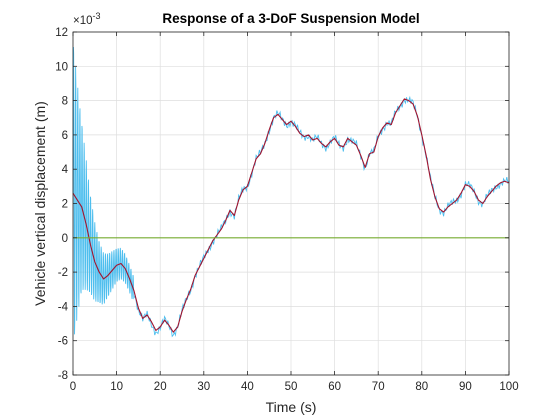 The width and height of the screenshot is (560, 420). I want to click on chart-title: Response of a 3-DoF Suspension Model, so click(290, 18).